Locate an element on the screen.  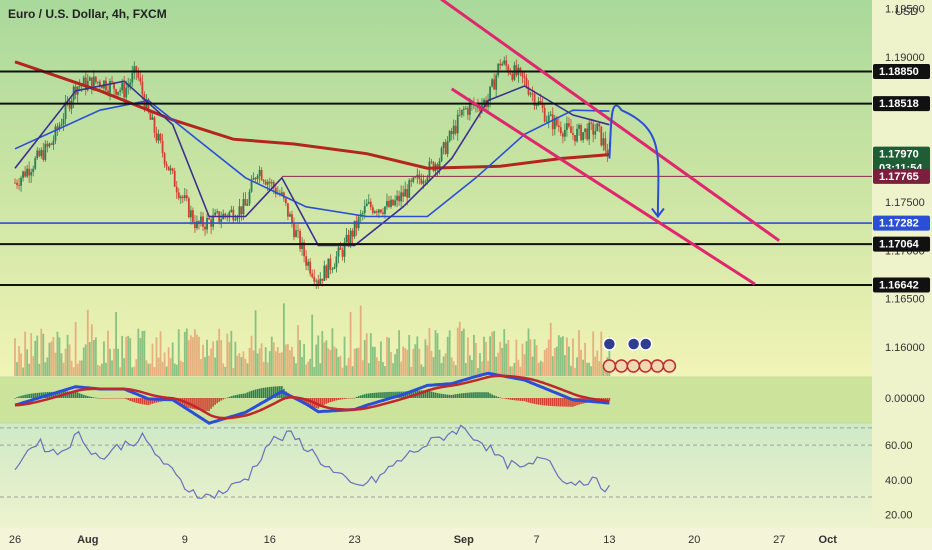
time-tick-label: 20 is located at coordinates (694, 540).